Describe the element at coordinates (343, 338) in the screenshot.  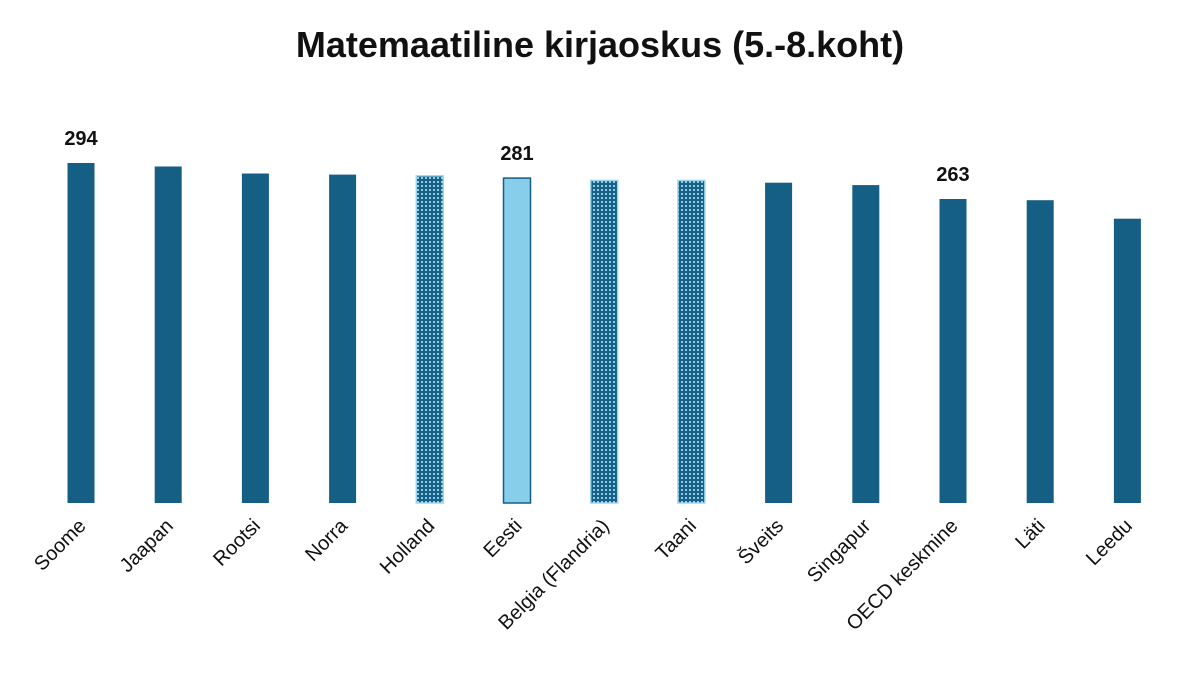
I see `bar-norra` at that location.